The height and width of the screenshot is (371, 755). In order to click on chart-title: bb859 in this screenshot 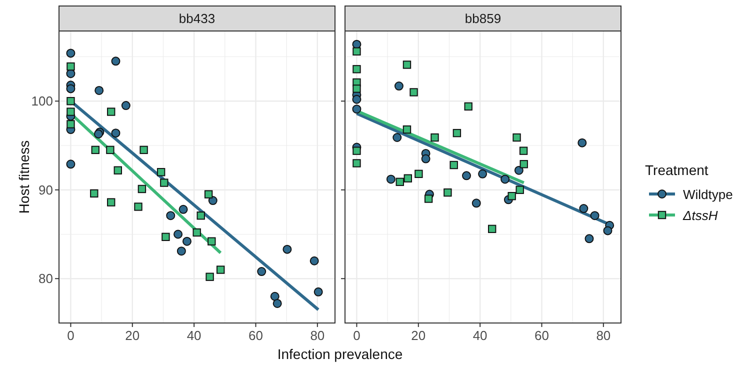, I will do `click(483, 18)`.